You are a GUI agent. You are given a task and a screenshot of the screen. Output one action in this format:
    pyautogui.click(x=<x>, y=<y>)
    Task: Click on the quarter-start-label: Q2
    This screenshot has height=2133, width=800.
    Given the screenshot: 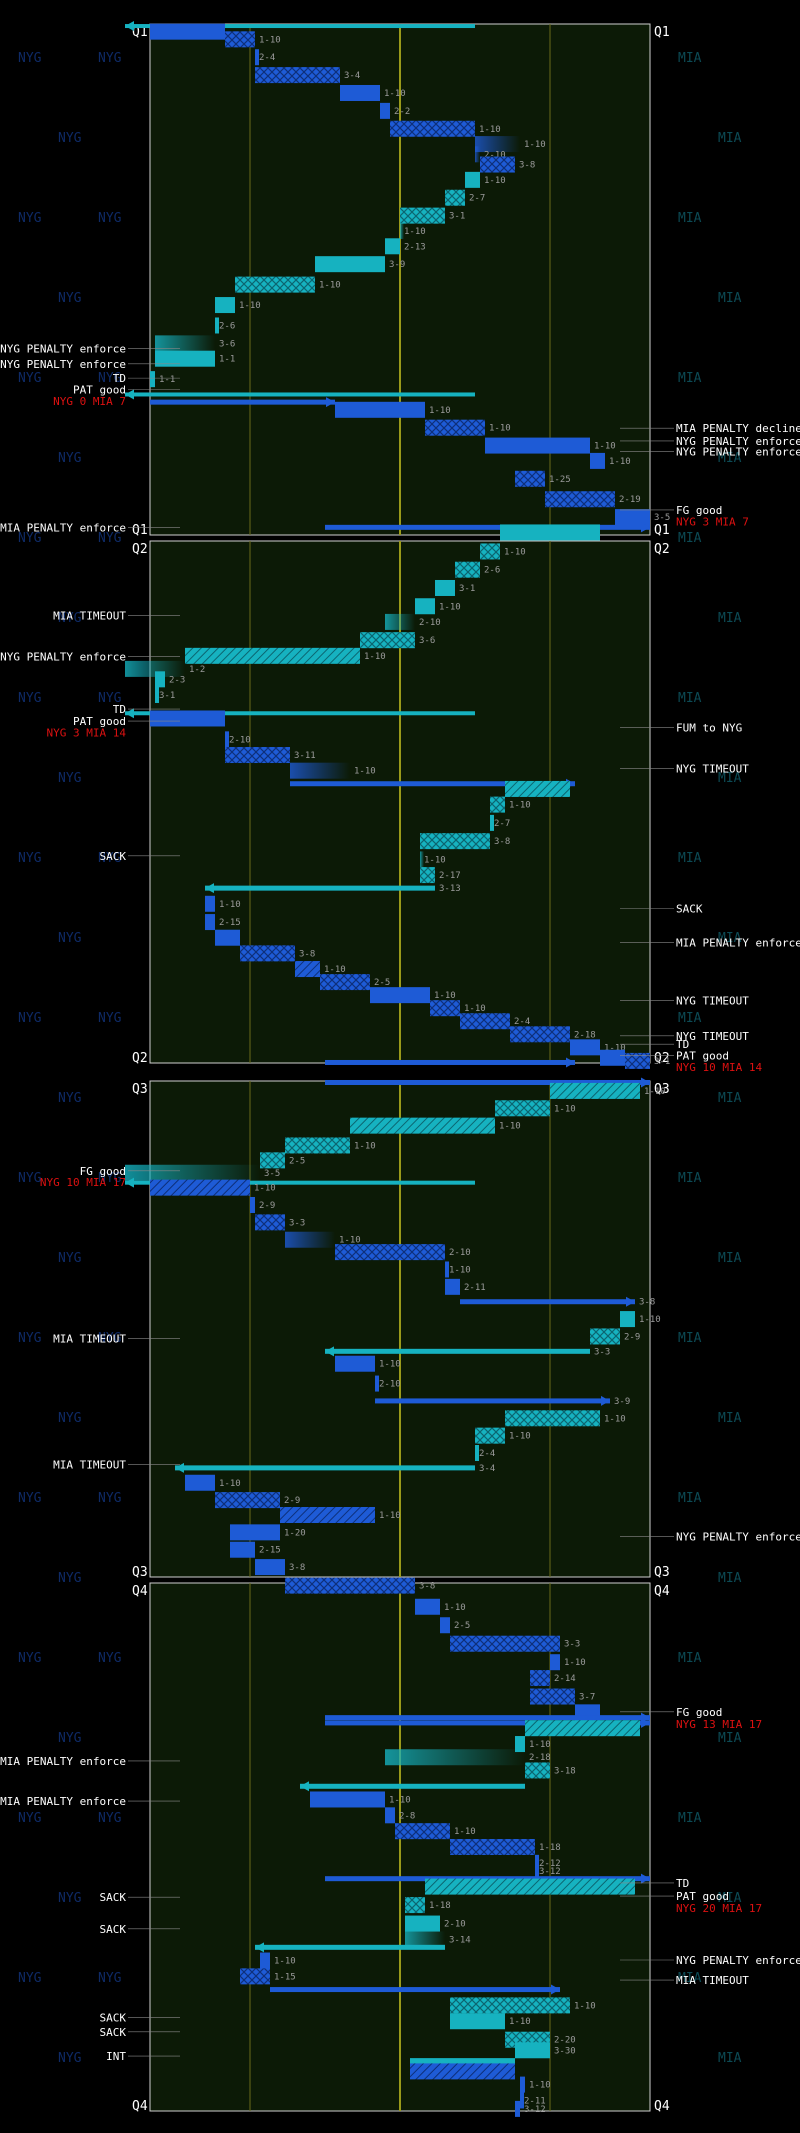 What is the action you would take?
    pyautogui.click(x=140, y=549)
    